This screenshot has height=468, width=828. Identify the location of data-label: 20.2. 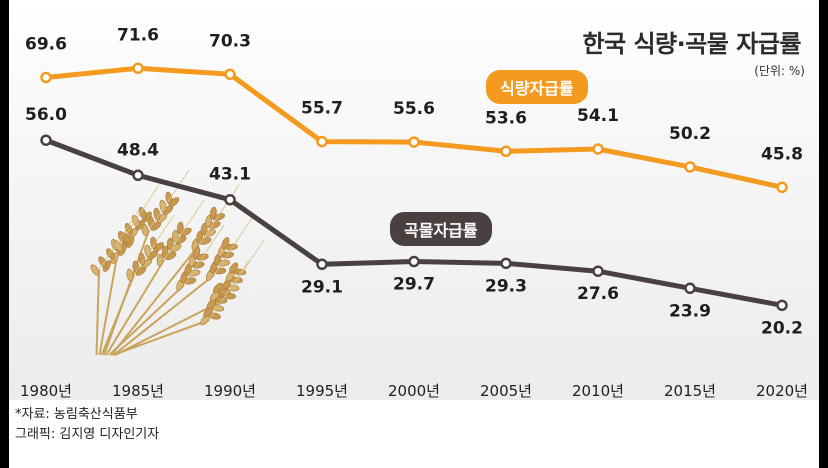
(782, 328).